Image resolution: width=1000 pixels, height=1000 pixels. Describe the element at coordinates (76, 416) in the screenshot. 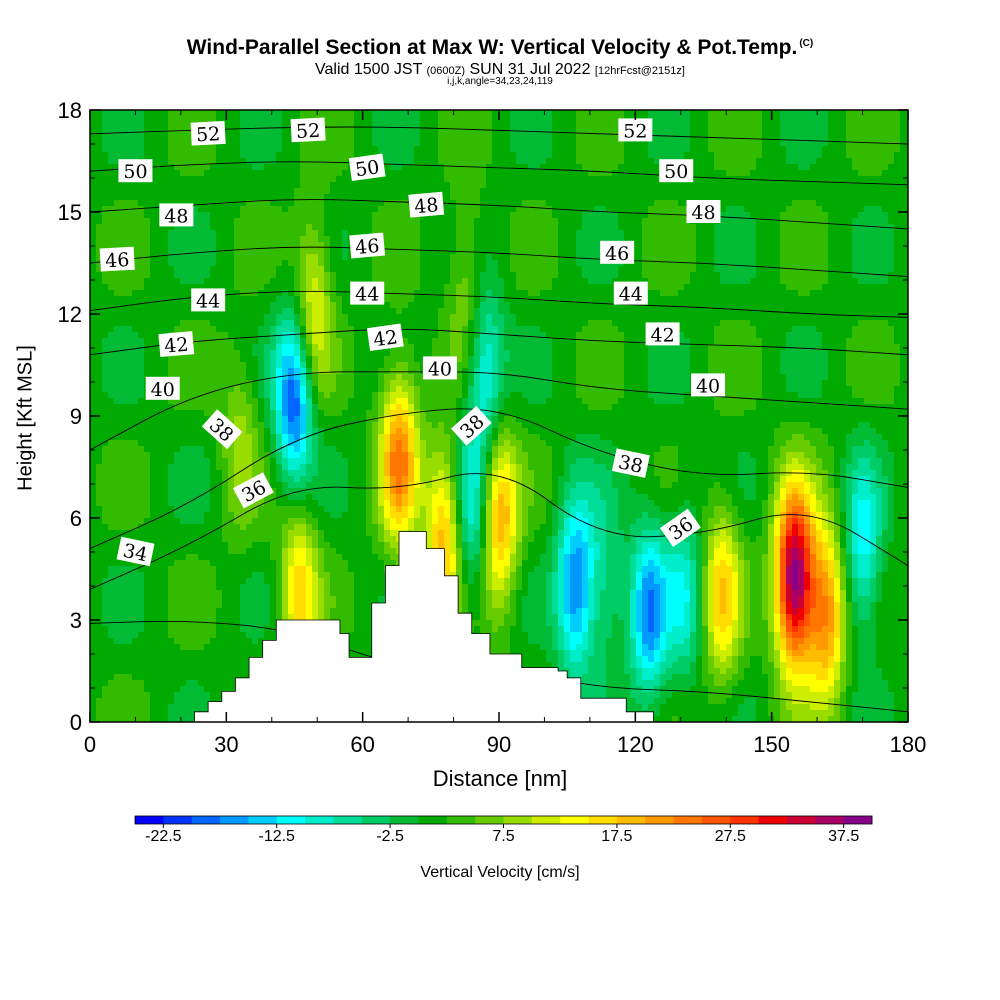

I see `y-tick-label: 9` at that location.